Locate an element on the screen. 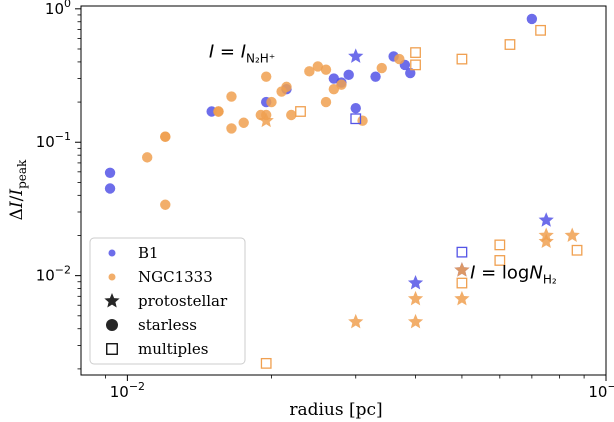 Image resolution: width=614 pixels, height=422 pixels. y-tick-label: 10⁻¹ is located at coordinates (53, 140).